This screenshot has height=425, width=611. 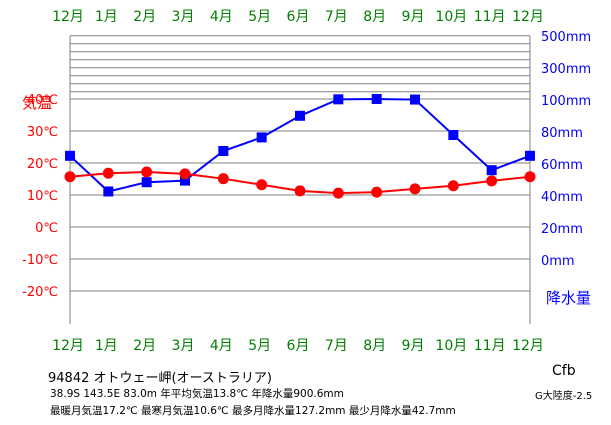 What do you see at coordinates (46, 228) in the screenshot?
I see `temperature-tick-label: 0℃` at bounding box center [46, 228].